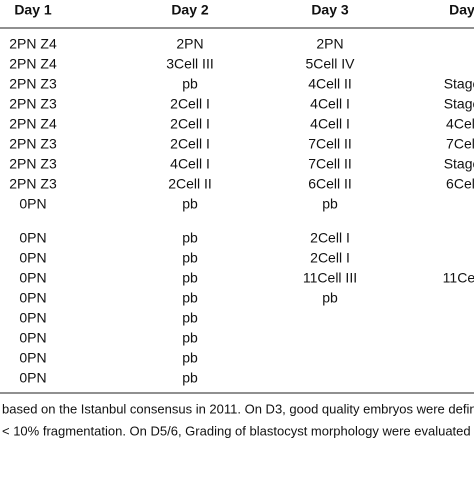 The height and width of the screenshot is (479, 474). What do you see at coordinates (330, 184) in the screenshot?
I see `table-cell: 6Cell II` at bounding box center [330, 184].